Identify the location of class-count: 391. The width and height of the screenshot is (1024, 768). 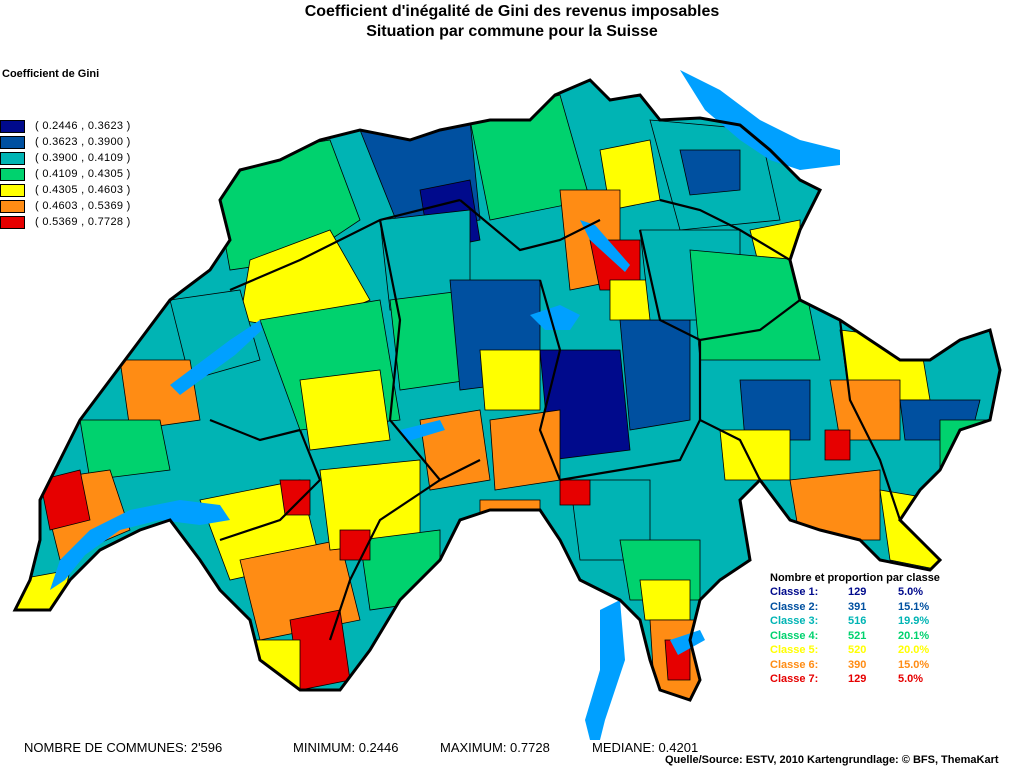
(857, 606).